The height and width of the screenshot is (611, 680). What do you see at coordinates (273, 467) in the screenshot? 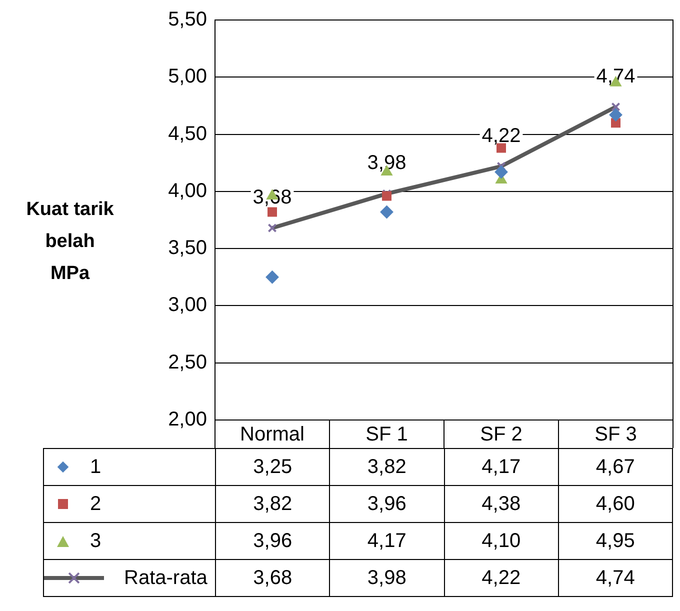
I see `data-label: 3,25` at bounding box center [273, 467].